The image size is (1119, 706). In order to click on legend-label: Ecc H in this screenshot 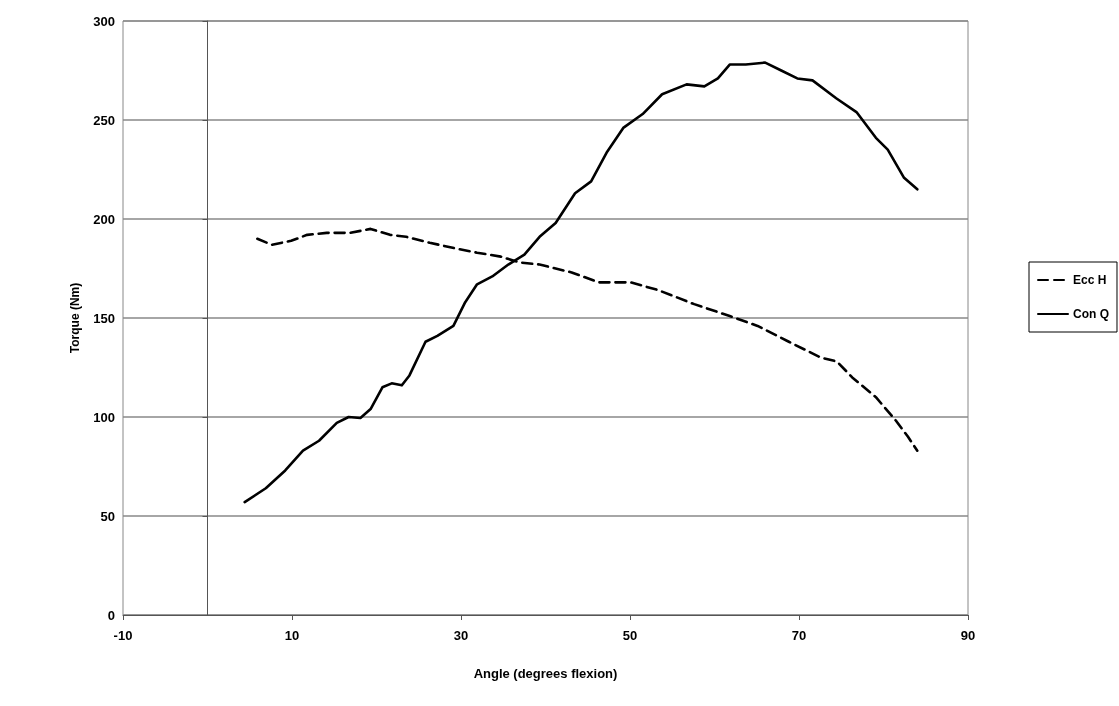, I will do `click(1090, 280)`.